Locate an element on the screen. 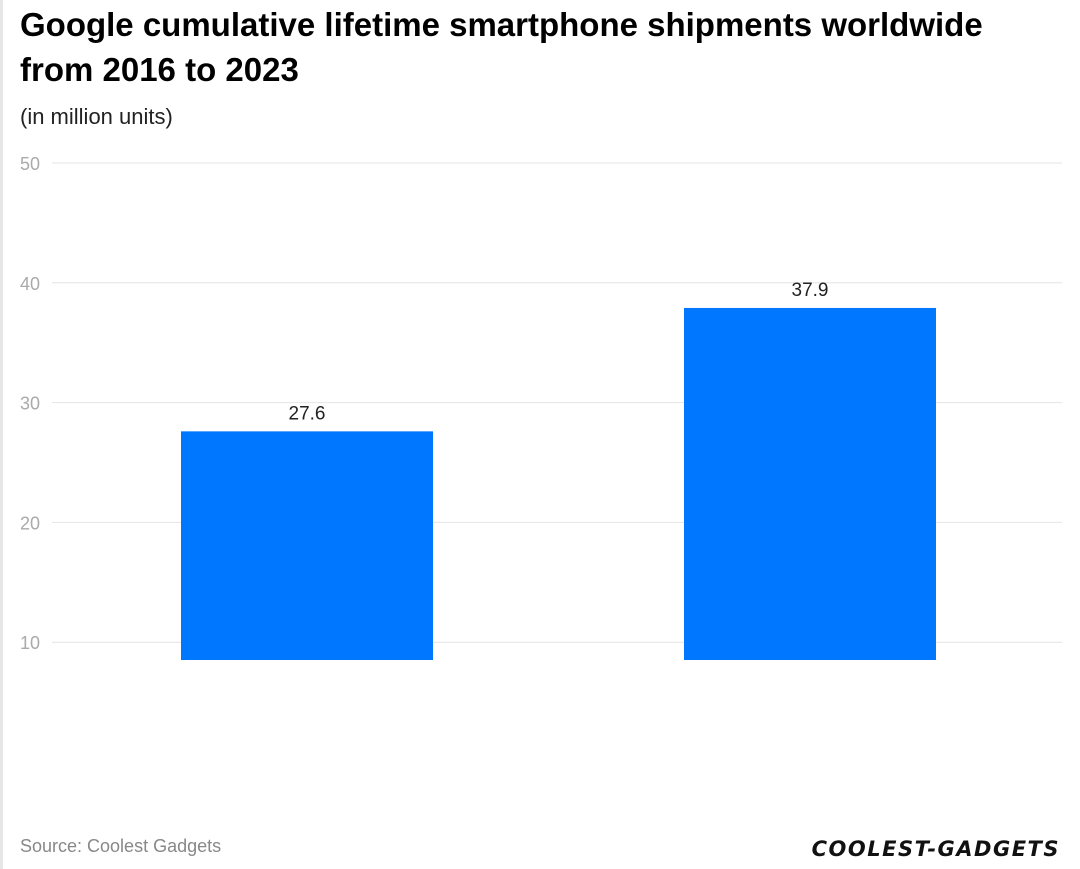 Image resolution: width=1080 pixels, height=869 pixels. y-tick-label: 10 is located at coordinates (30, 643).